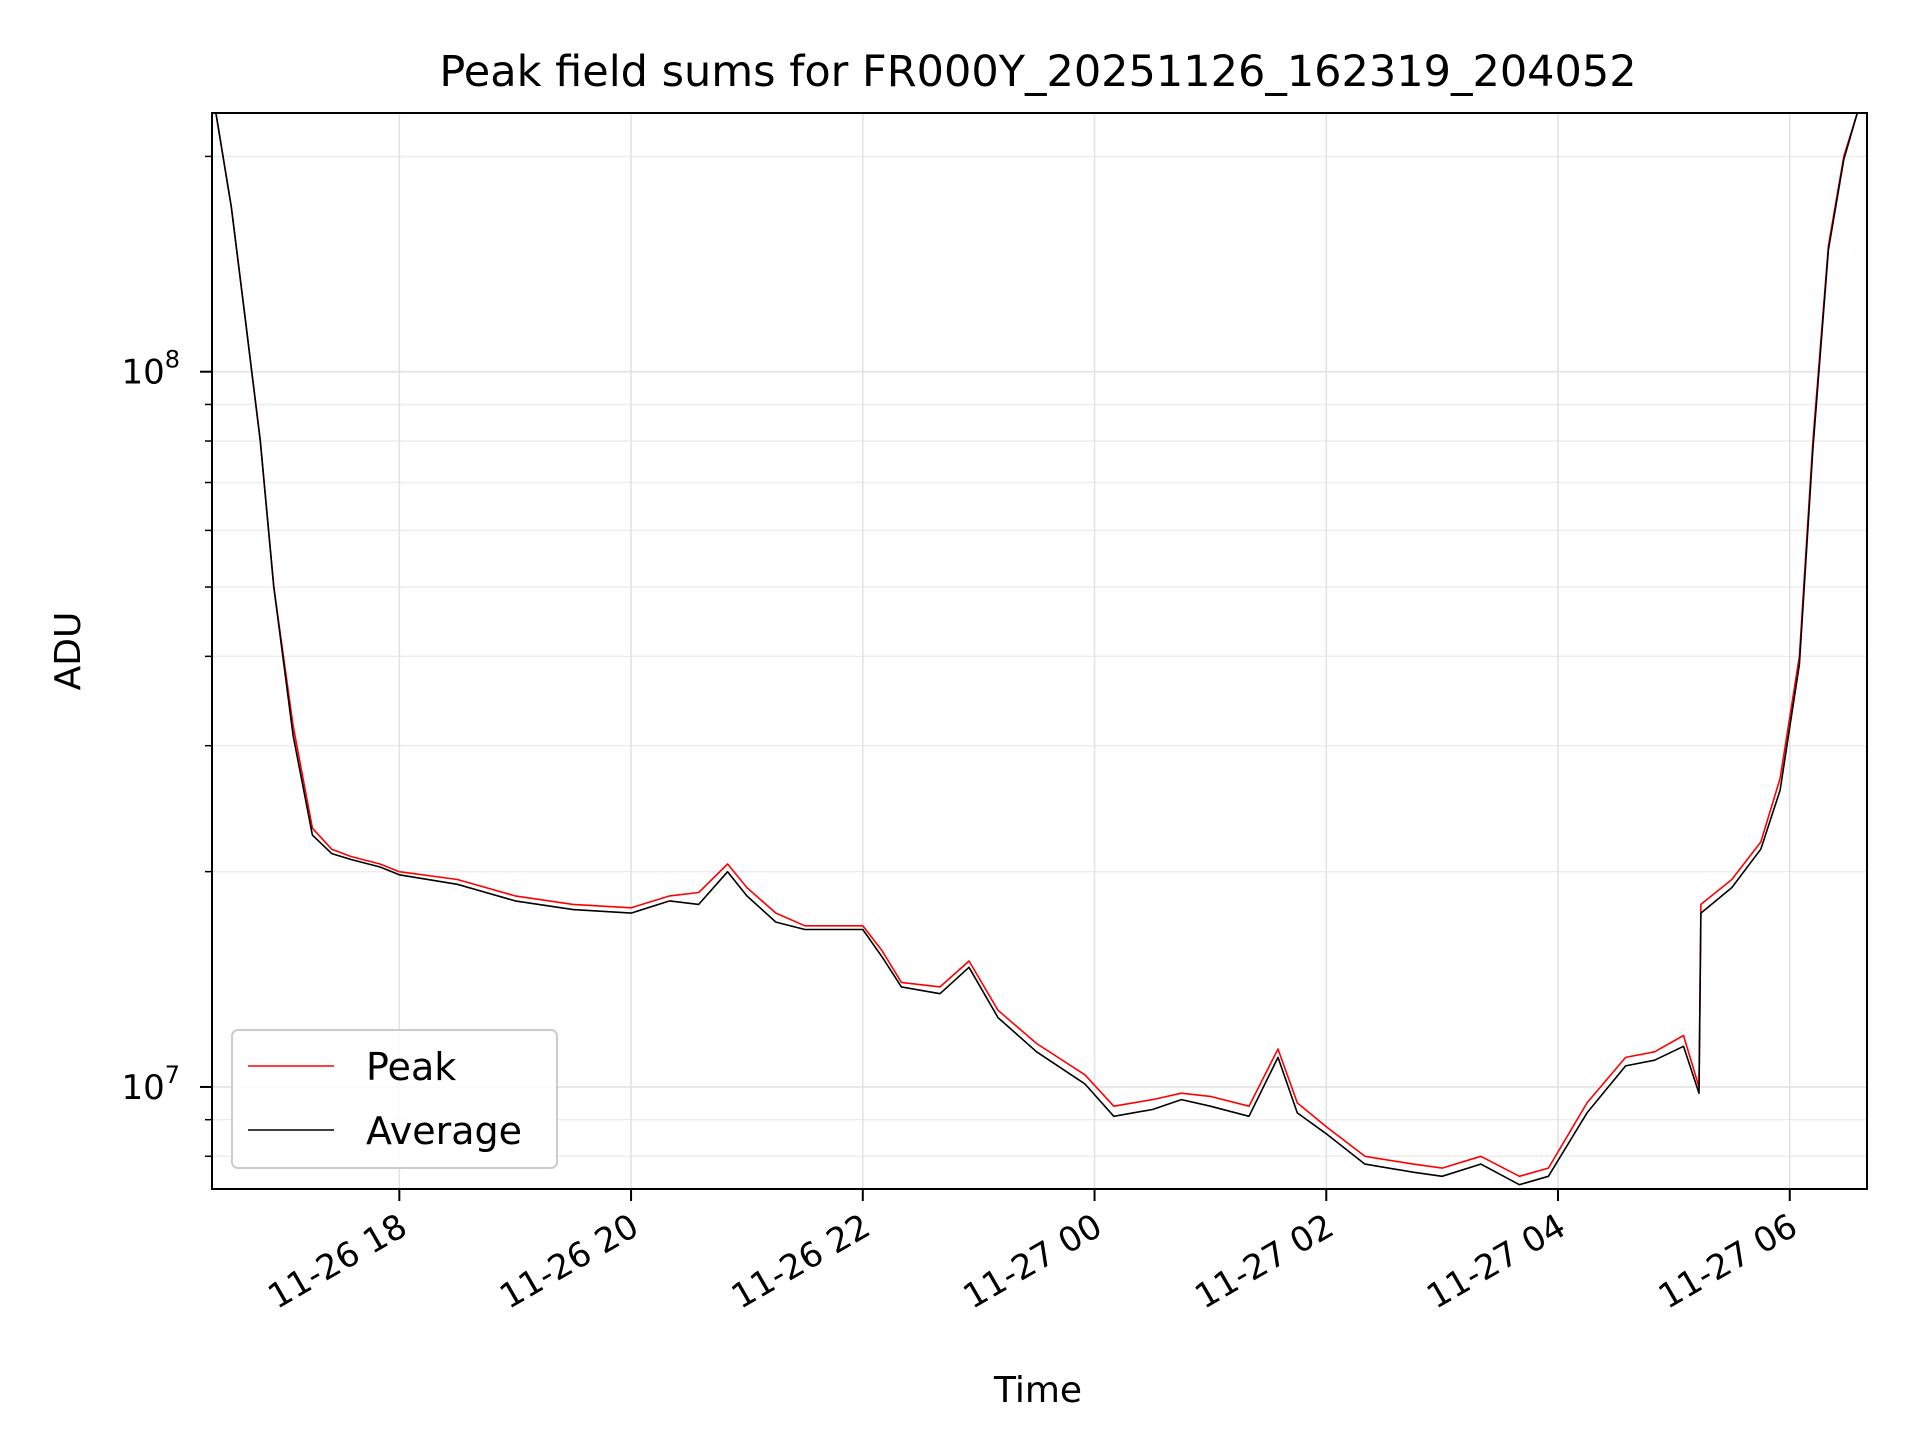  I want to click on legend-label-average: Average, so click(444, 1131).